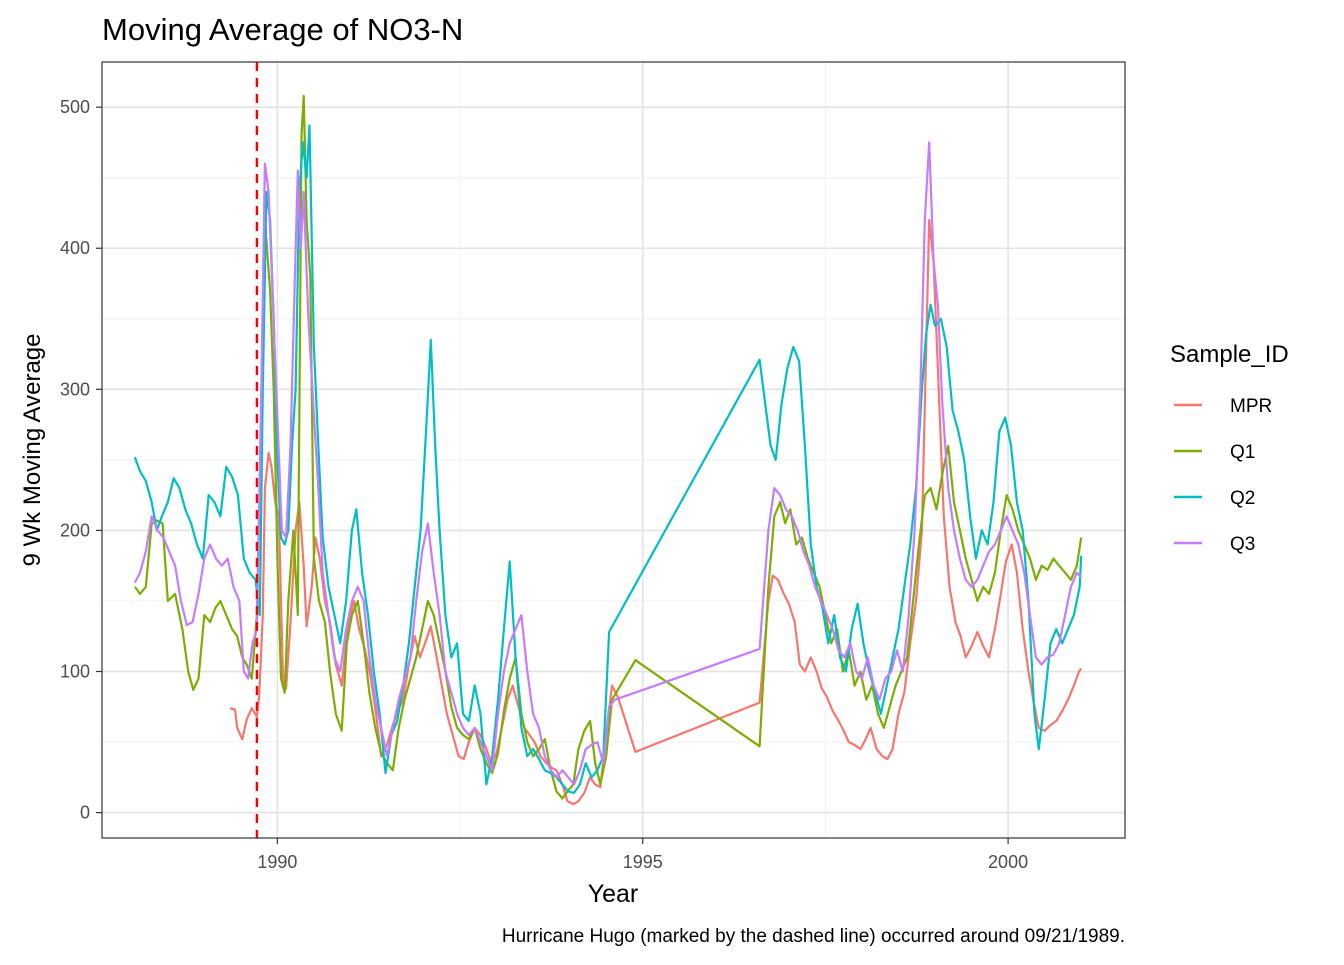 The width and height of the screenshot is (1344, 965). What do you see at coordinates (75, 530) in the screenshot?
I see `y-tick-label: 200` at bounding box center [75, 530].